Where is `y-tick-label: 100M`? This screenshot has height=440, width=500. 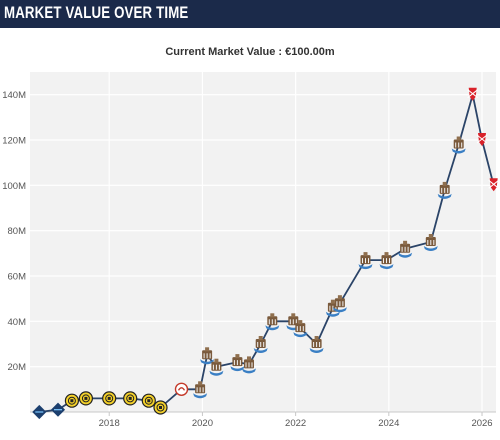 y-tick-label: 100M is located at coordinates (14, 186).